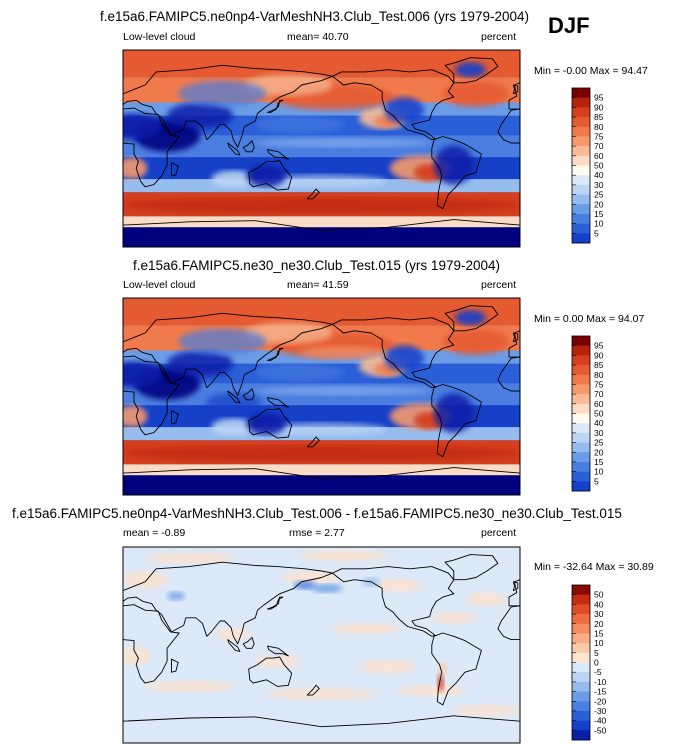 This screenshot has width=699, height=753. I want to click on colorbar-tick-label: 30, so click(599, 614).